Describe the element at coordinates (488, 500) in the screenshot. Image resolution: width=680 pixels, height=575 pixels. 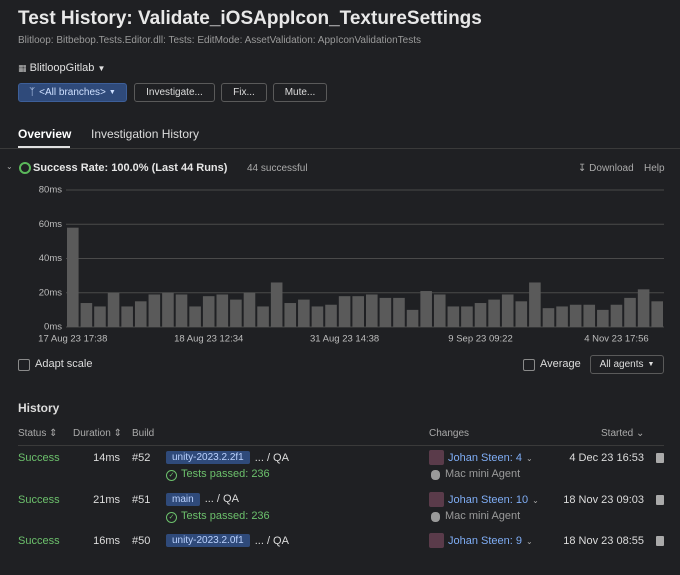
I see `changes-text: Johan Steen: 10` at that location.